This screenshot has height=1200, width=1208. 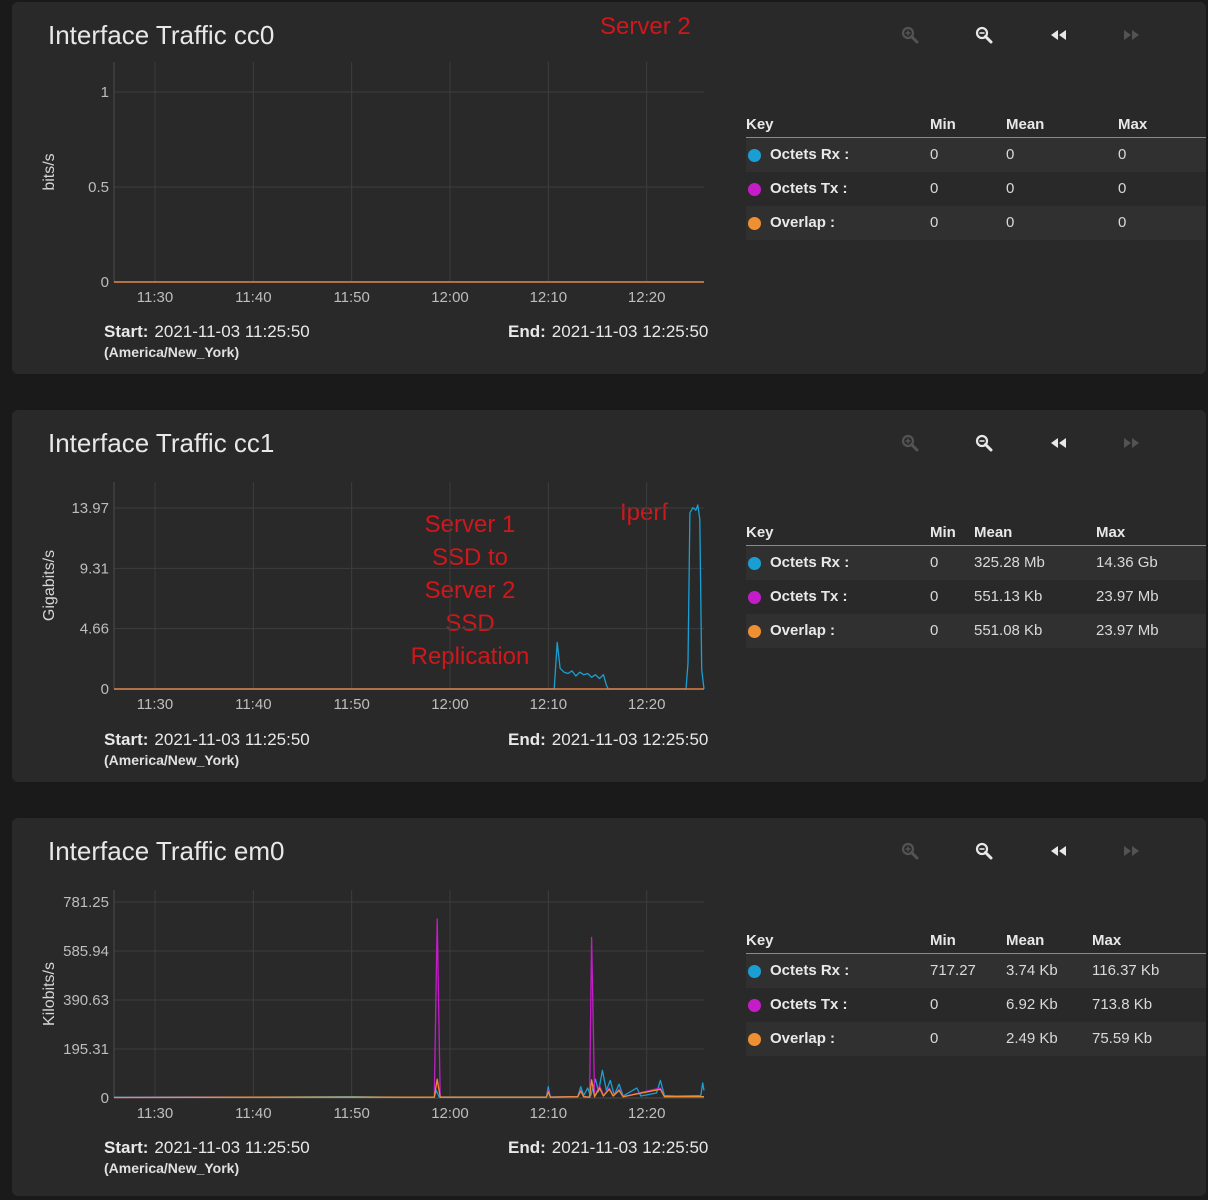 What do you see at coordinates (470, 590) in the screenshot?
I see `annotation-line: Server 2` at bounding box center [470, 590].